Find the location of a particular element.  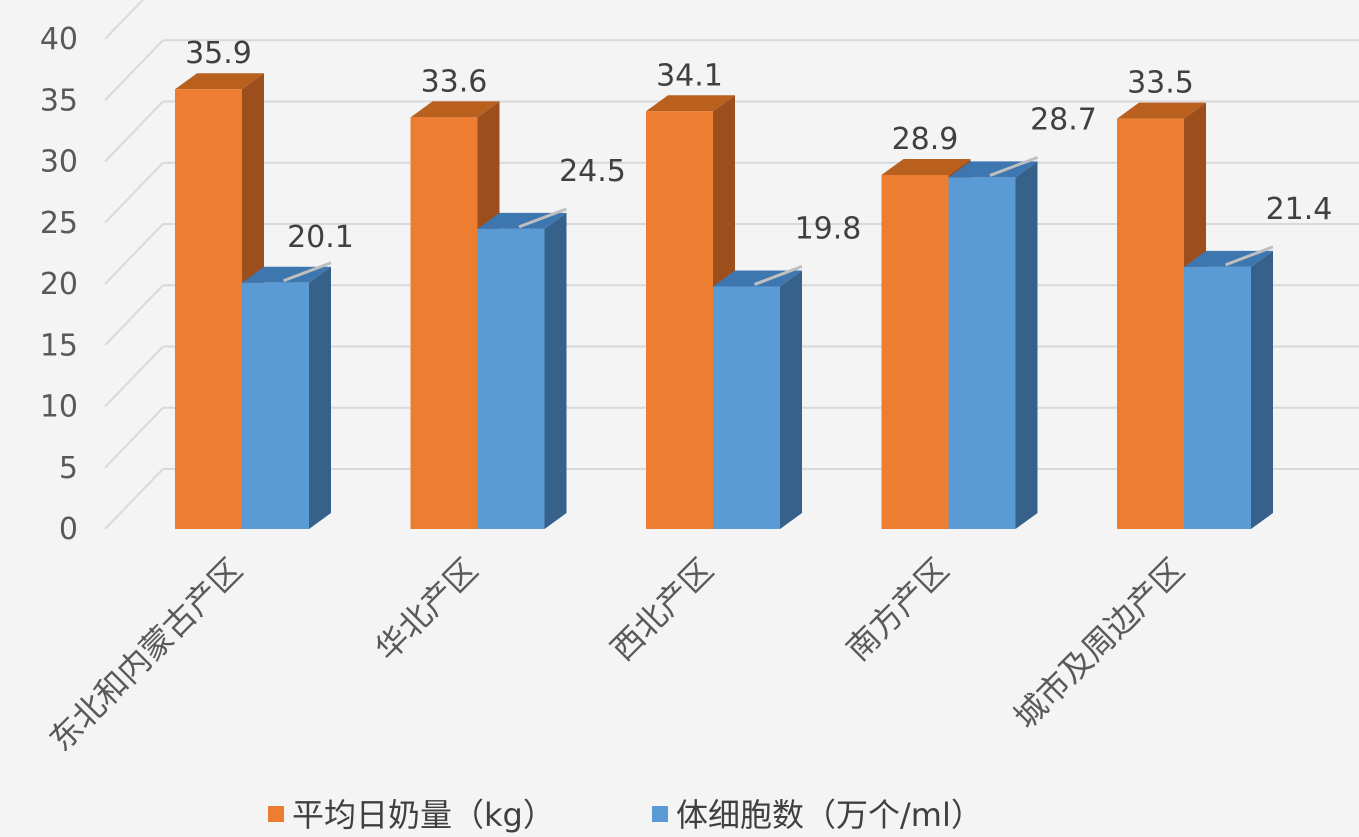

x-tick-label: 西北产区 is located at coordinates (661, 609).